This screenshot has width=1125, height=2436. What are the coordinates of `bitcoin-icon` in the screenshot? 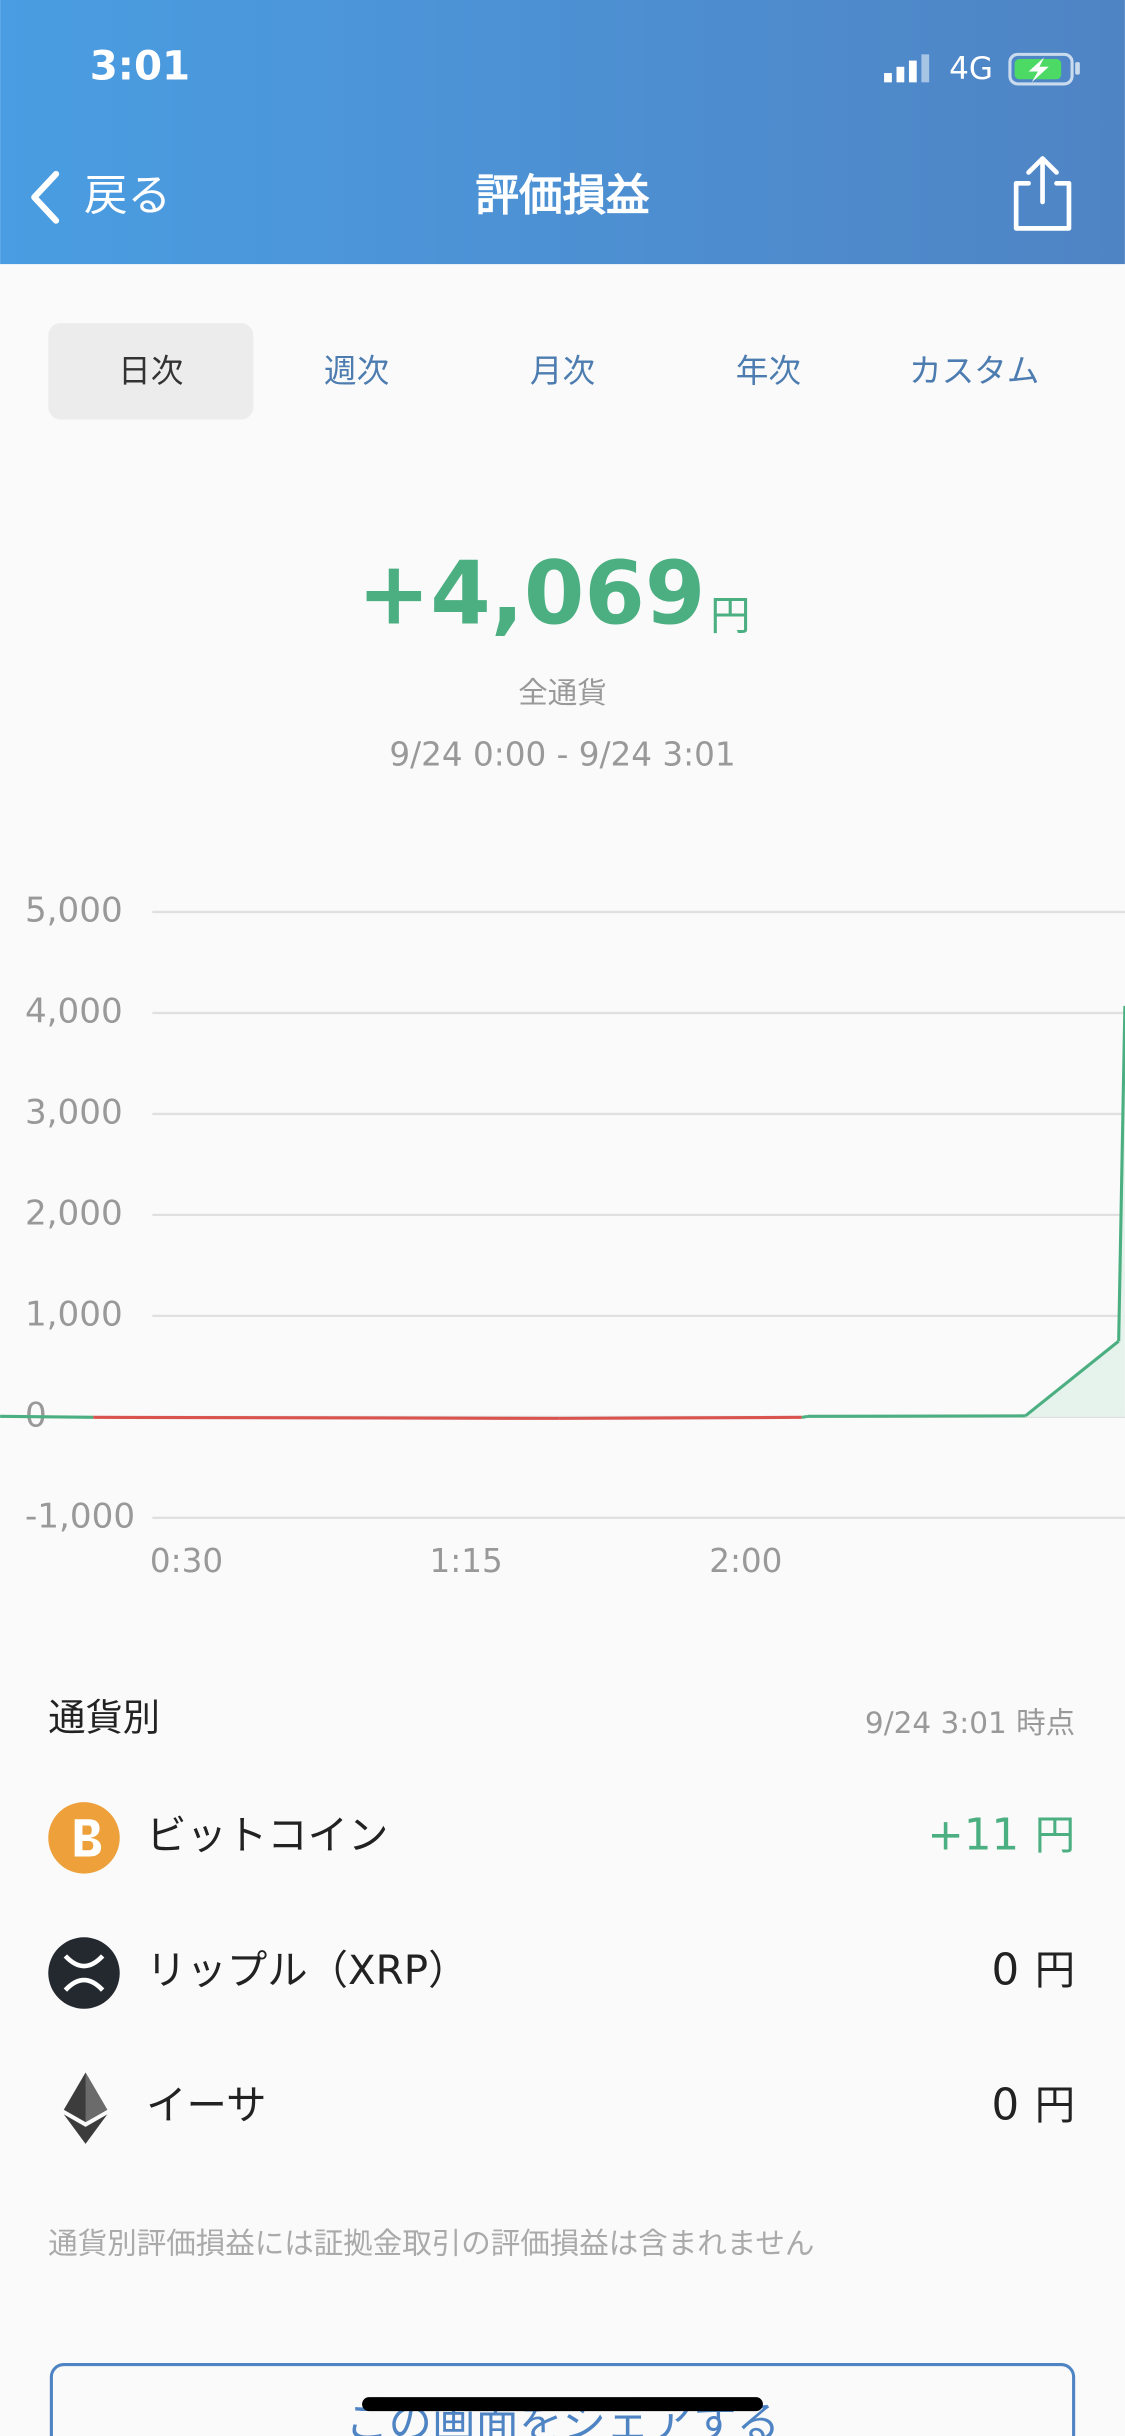 It's located at (84, 1838).